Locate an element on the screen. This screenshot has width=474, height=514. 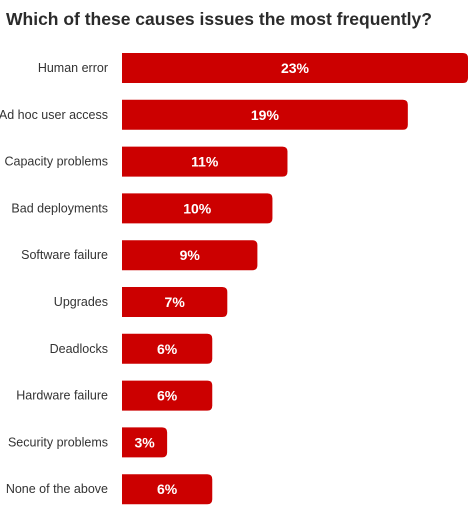
category-label: Upgrades is located at coordinates (81, 302).